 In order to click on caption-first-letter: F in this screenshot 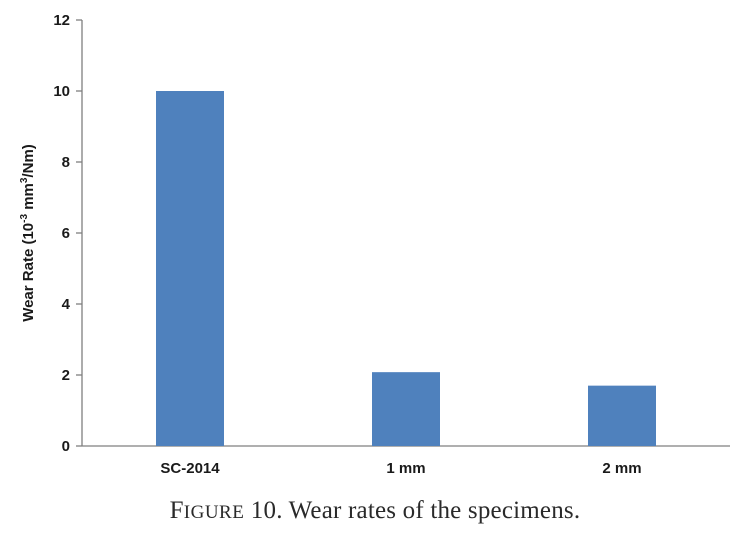, I will do `click(176, 510)`.